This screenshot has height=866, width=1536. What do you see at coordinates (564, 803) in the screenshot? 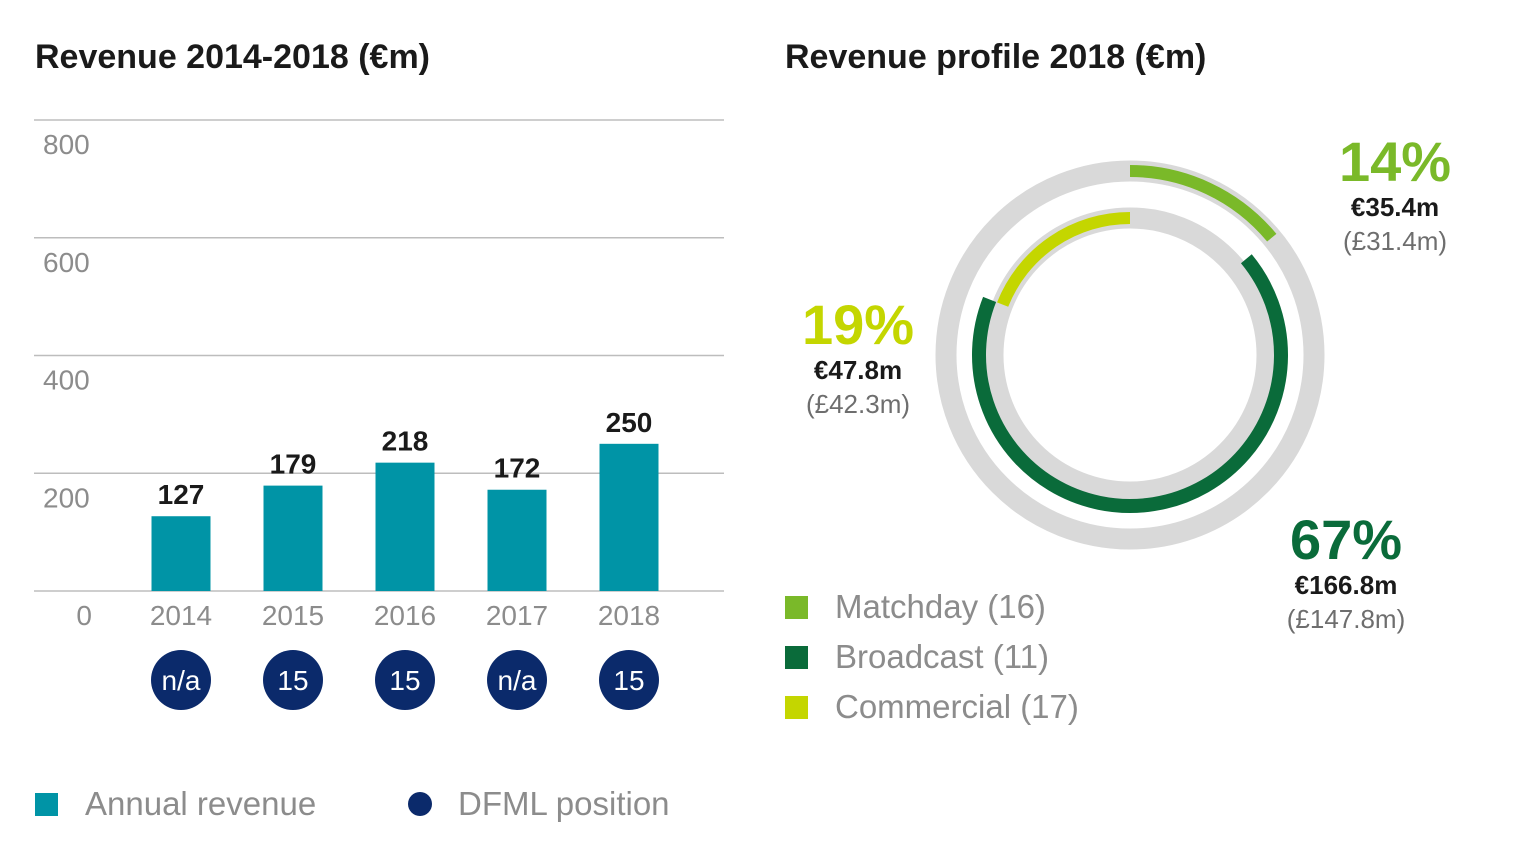
I see `legend-label-dfml-position: DFML position` at bounding box center [564, 803].